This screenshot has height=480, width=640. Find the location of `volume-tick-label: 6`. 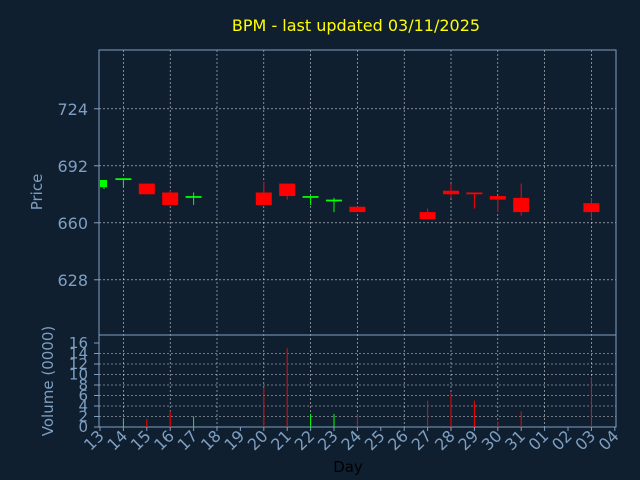

volume-tick-label: 6 is located at coordinates (83, 396).